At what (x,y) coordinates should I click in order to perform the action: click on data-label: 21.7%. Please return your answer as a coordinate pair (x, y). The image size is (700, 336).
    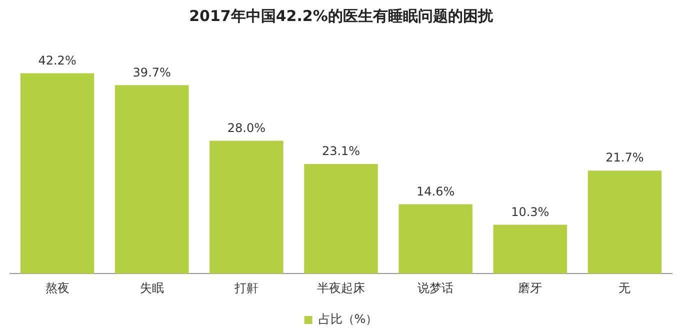
    Looking at the image, I should click on (625, 157).